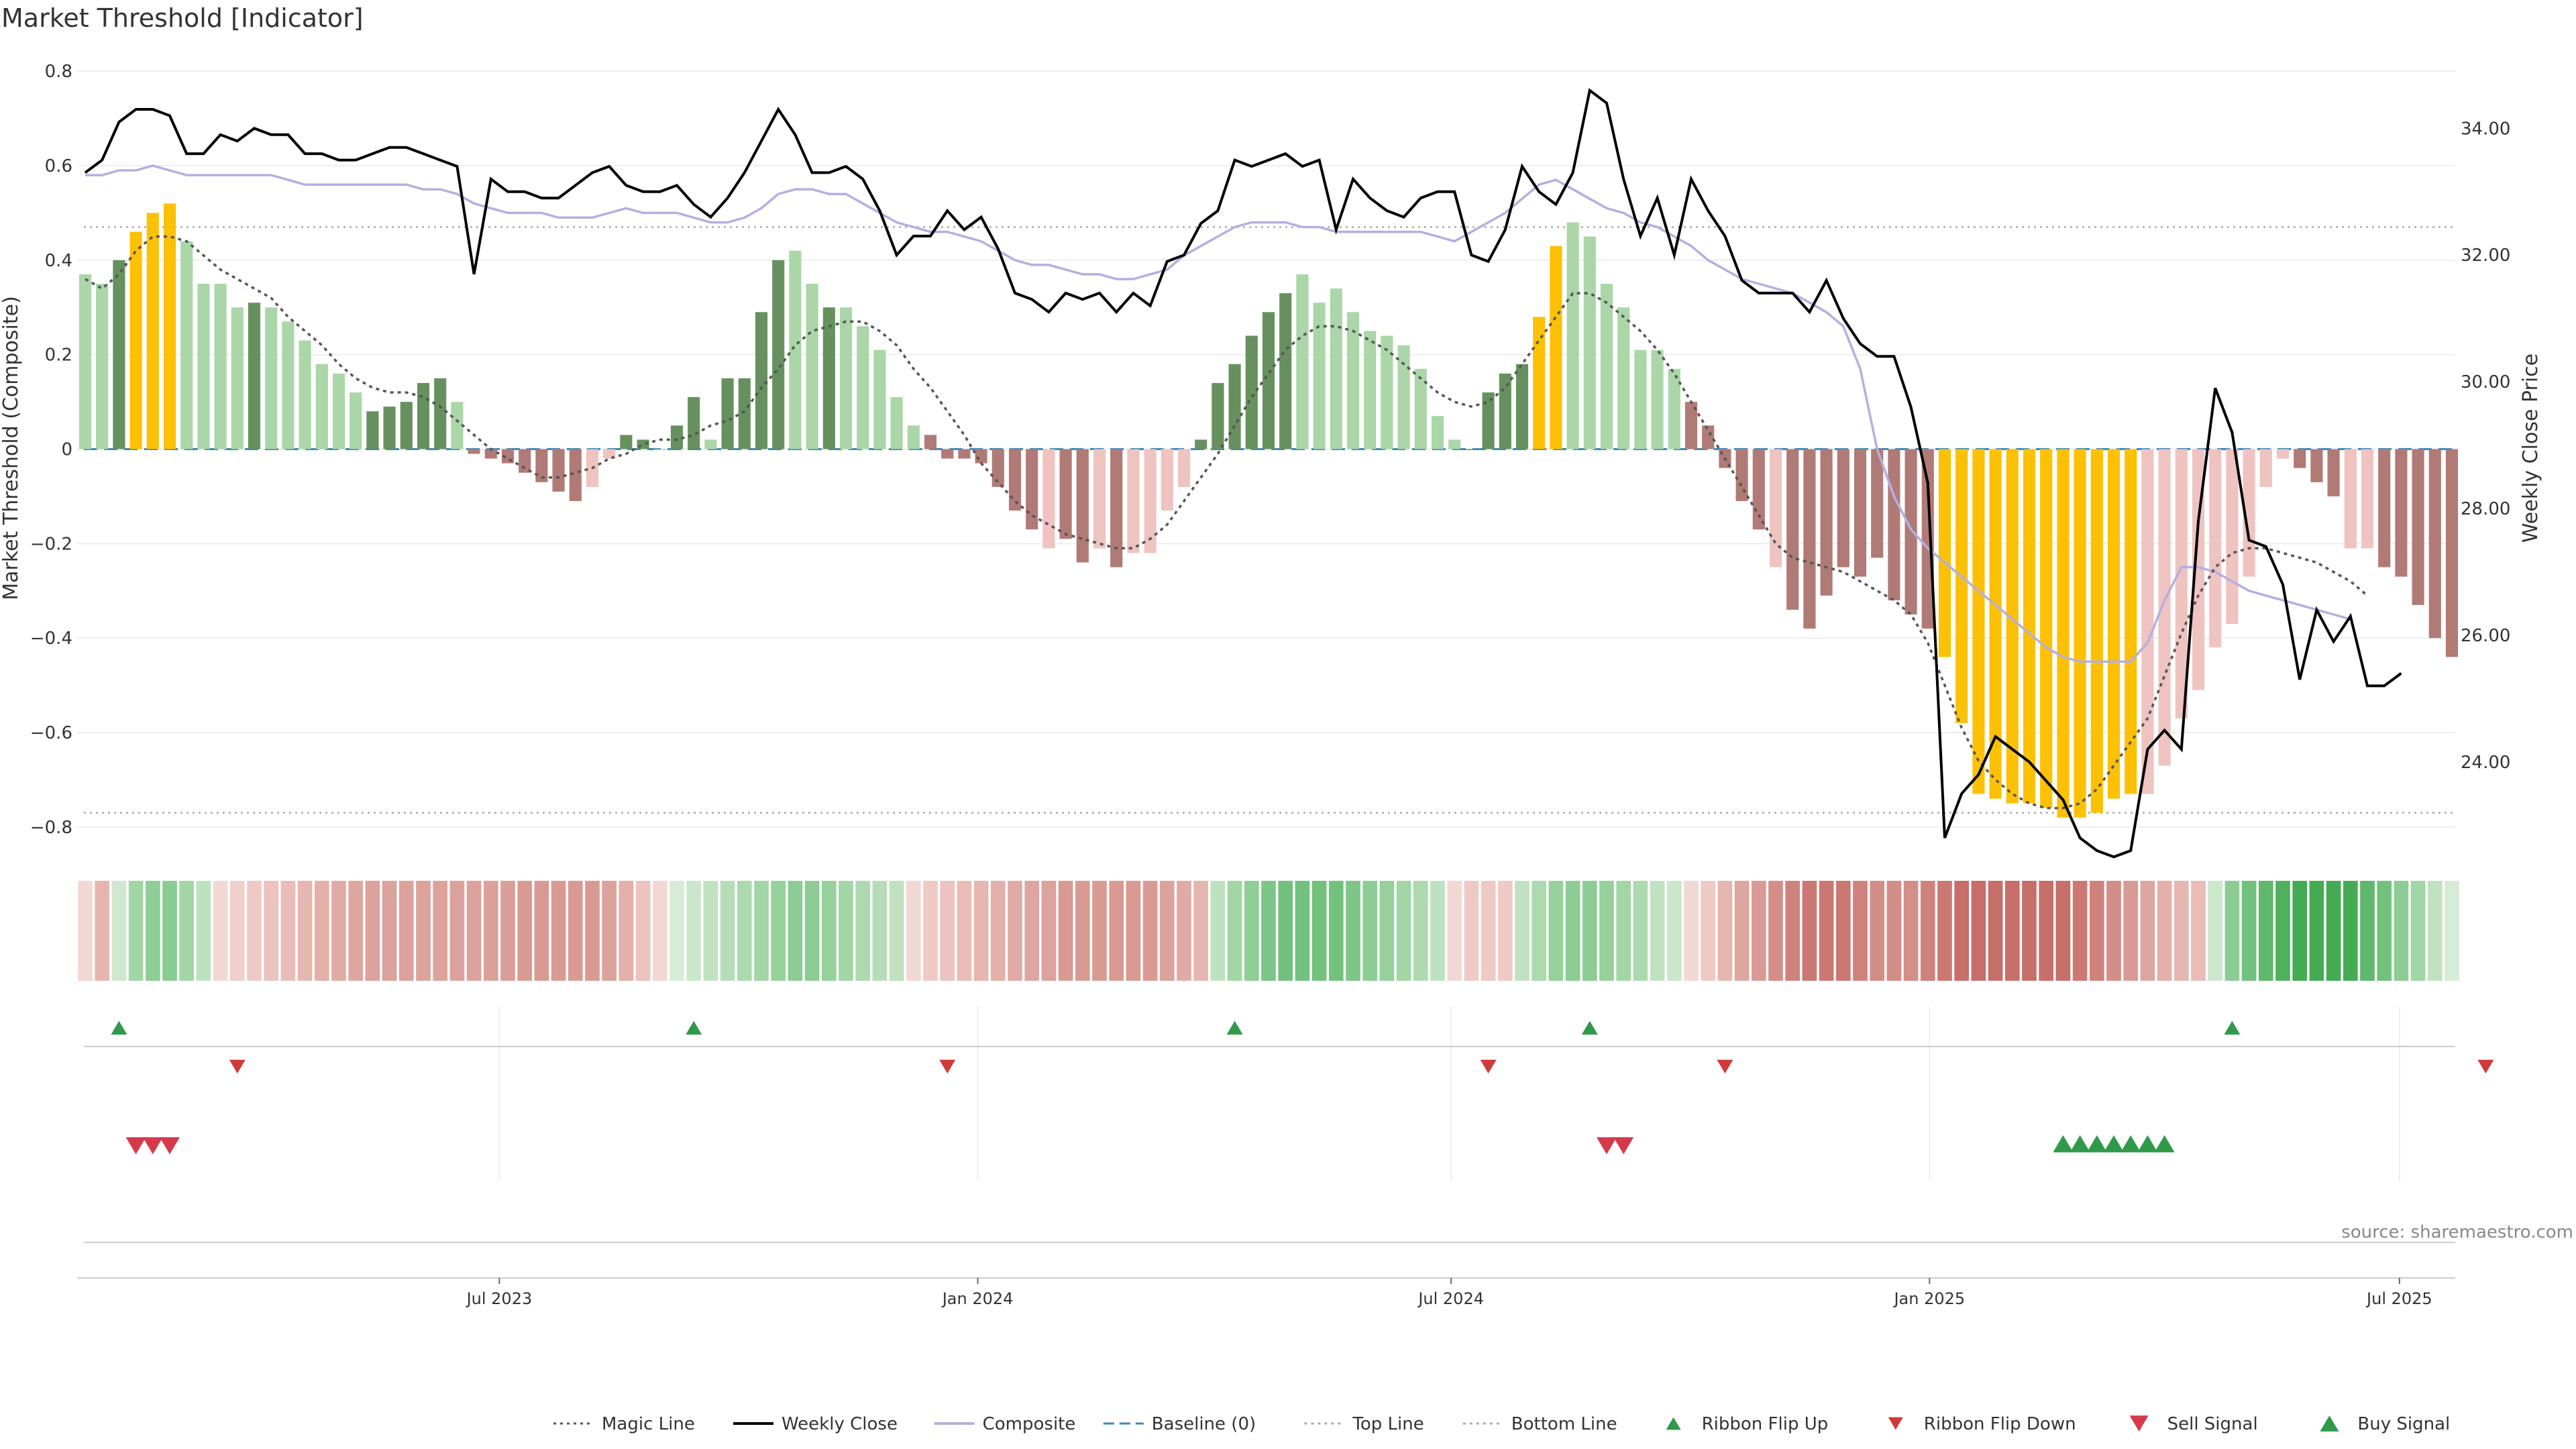 The width and height of the screenshot is (2576, 1449). Describe the element at coordinates (1234, 1027) in the screenshot. I see `ribbon-flip-up-marker` at that location.